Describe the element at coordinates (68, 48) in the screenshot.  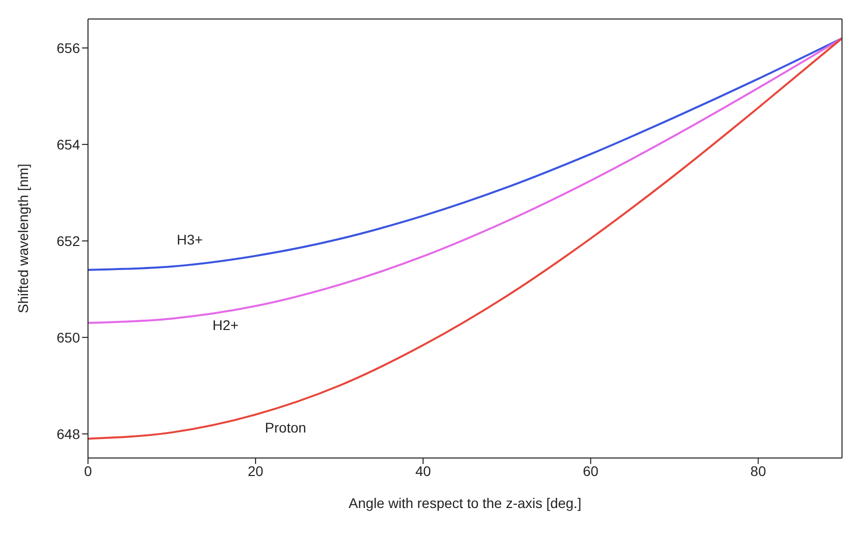
I see `y-tick-label: 656` at that location.